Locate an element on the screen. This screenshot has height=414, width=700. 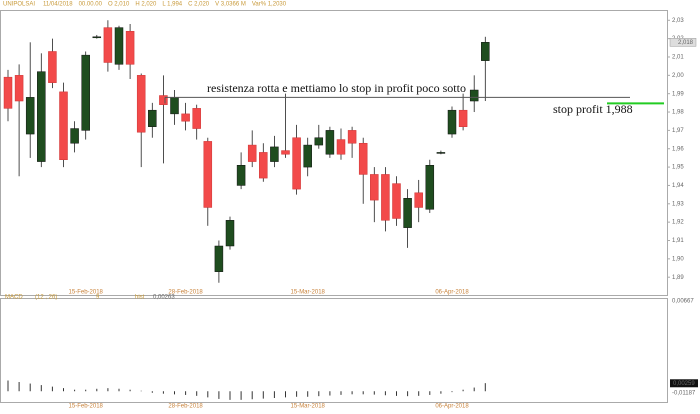
y-tick-label: 2,00 is located at coordinates (678, 76).